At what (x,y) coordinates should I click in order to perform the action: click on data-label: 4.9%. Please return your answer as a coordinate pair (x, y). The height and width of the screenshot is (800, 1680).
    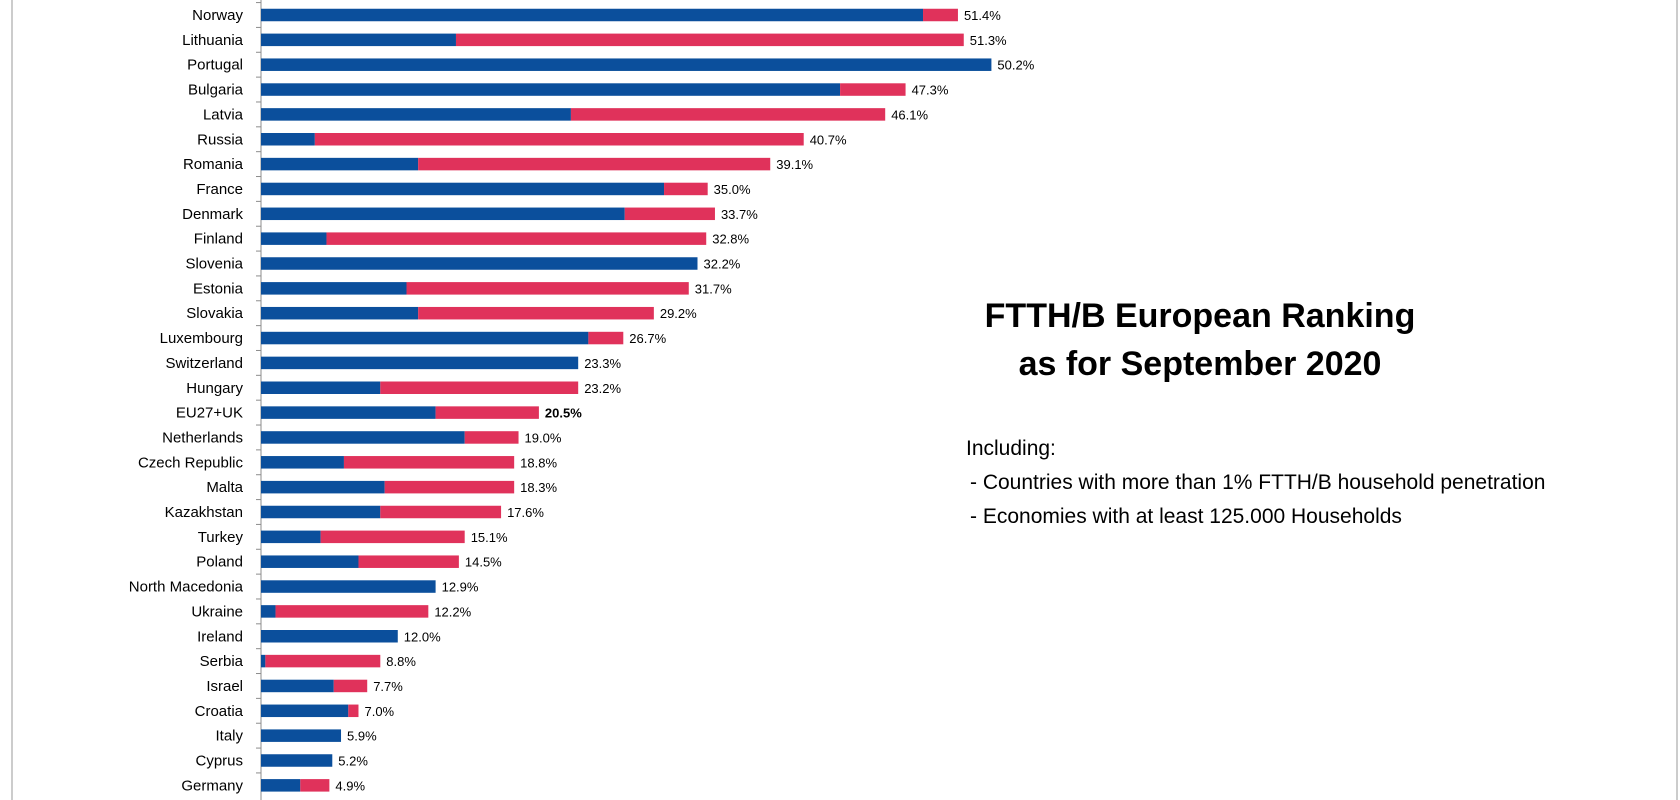
    Looking at the image, I should click on (350, 785).